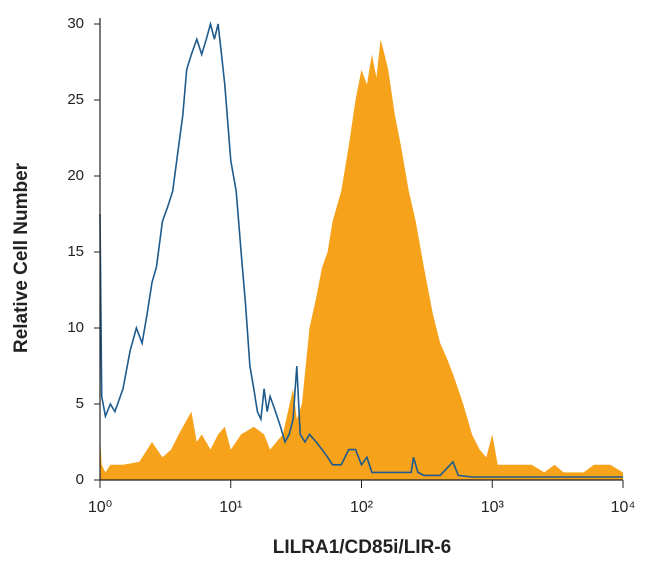 The height and width of the screenshot is (571, 650). What do you see at coordinates (100, 507) in the screenshot?
I see `x-tick-label: 10⁰` at bounding box center [100, 507].